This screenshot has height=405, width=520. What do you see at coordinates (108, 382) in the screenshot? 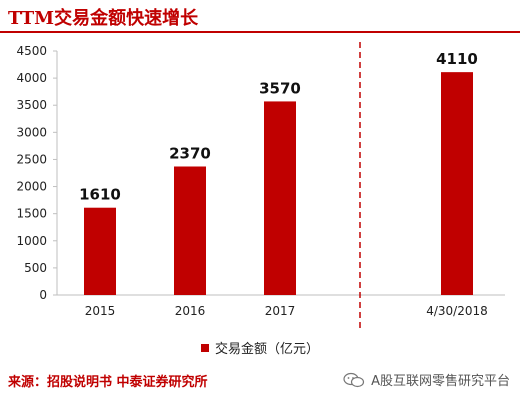
I see `source-note: 来源：招股说明书 中泰证券研究所` at bounding box center [108, 382].